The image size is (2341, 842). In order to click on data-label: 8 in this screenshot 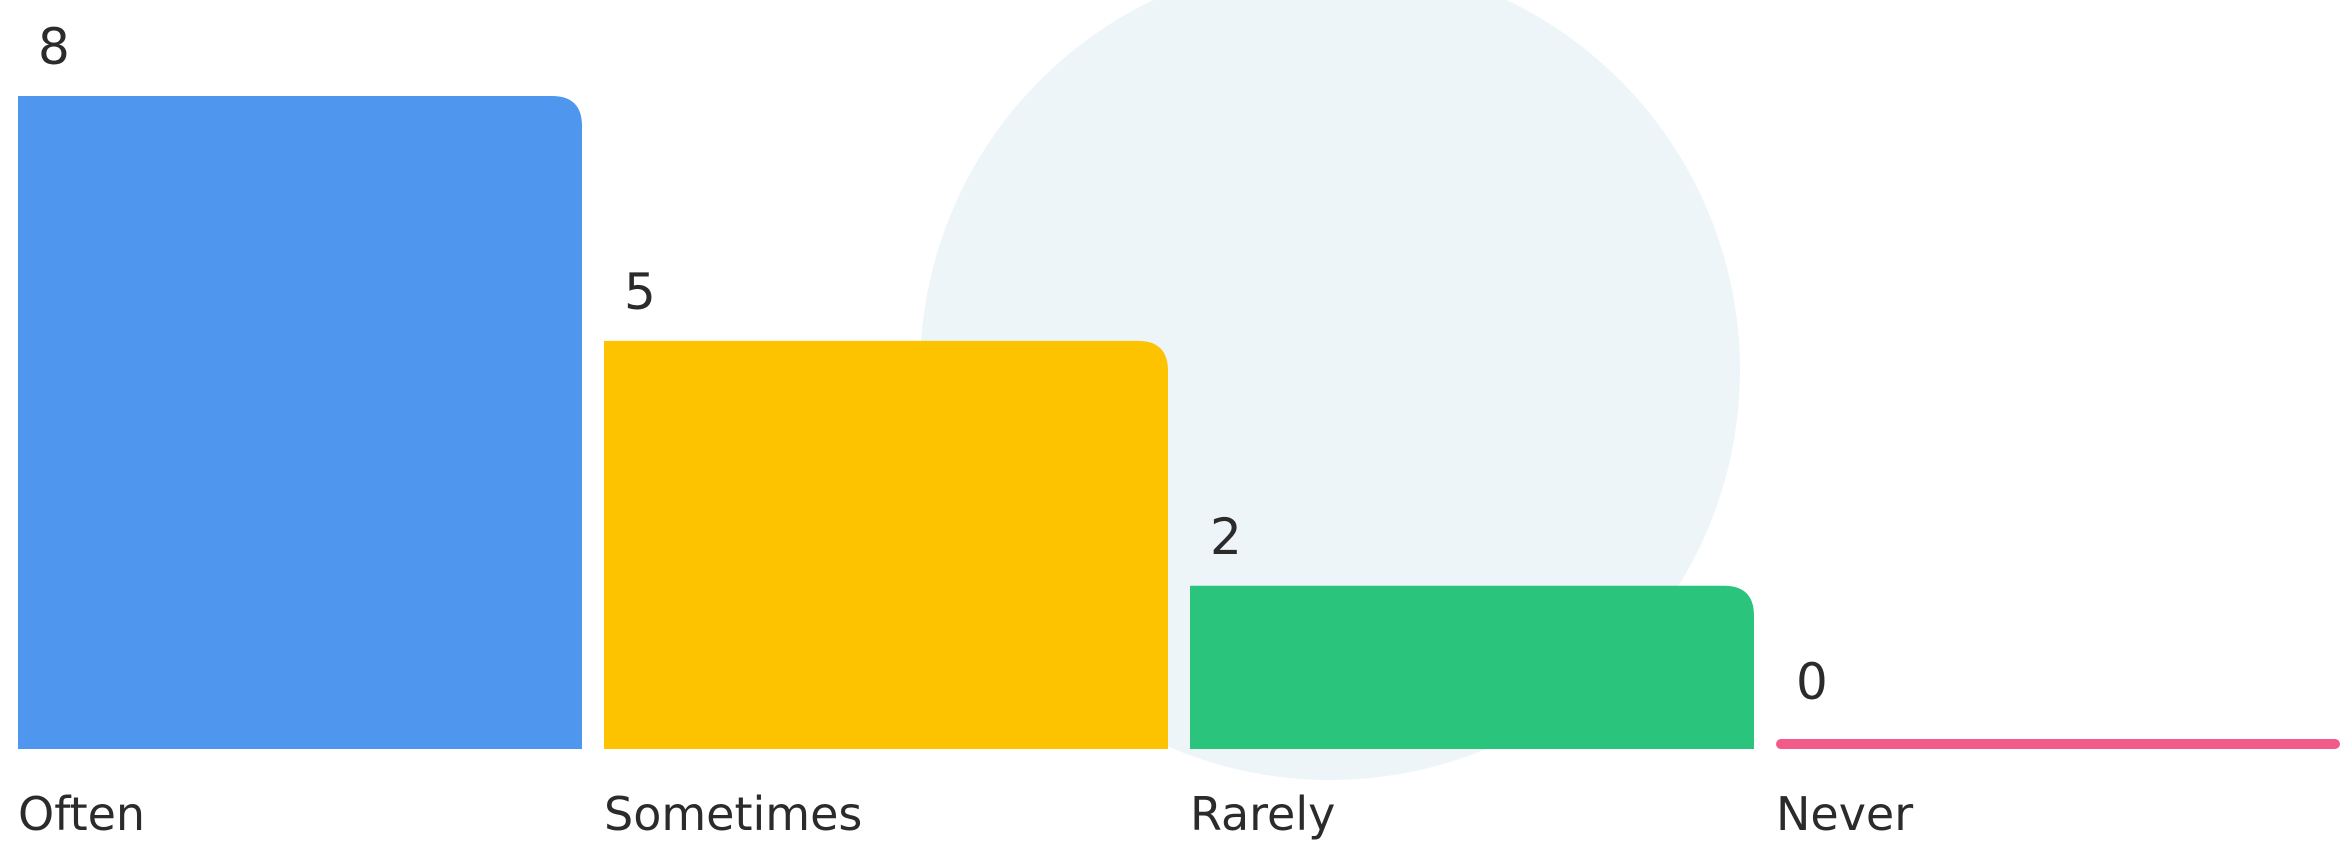, I will do `click(54, 47)`.